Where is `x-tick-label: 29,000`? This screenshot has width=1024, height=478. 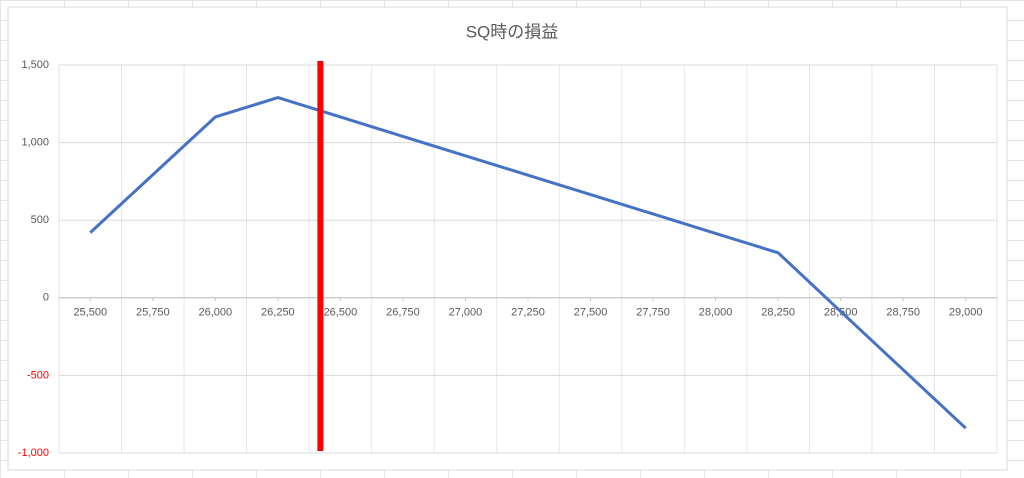 x-tick-label: 29,000 is located at coordinates (966, 313).